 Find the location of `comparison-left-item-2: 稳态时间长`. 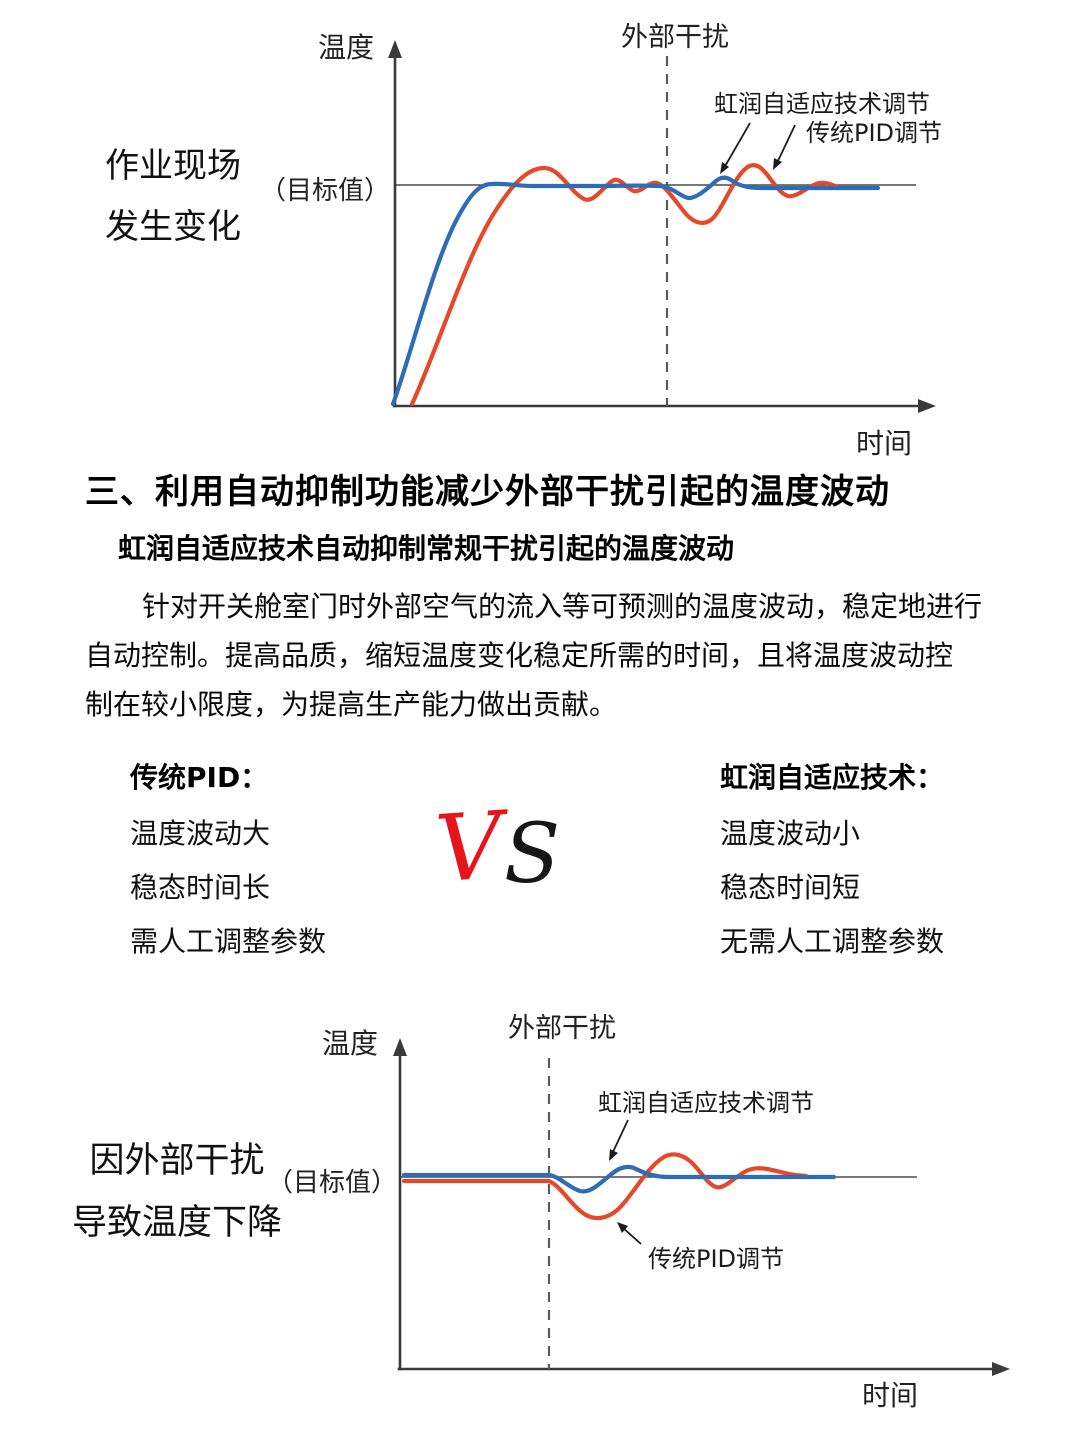

comparison-left-item-2: 稳态时间长 is located at coordinates (200, 887).